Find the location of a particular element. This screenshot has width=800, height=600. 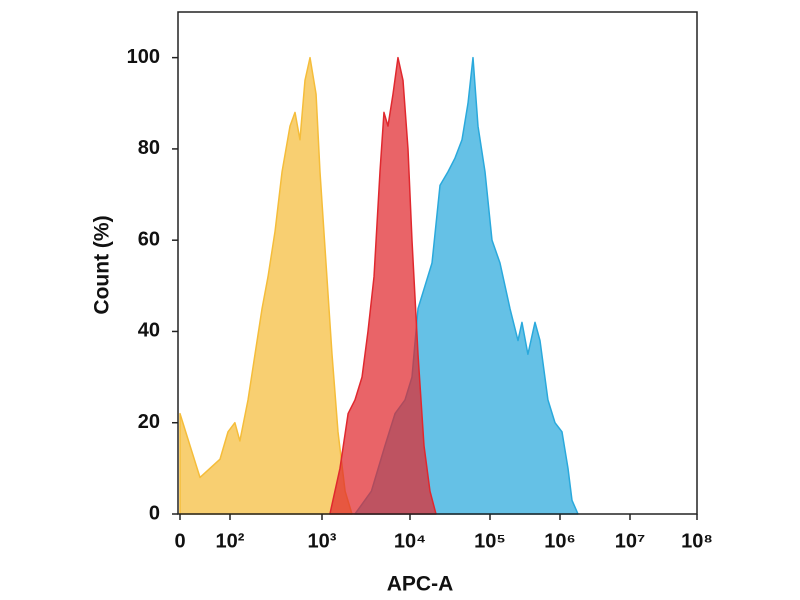

x-tick-label: 10⁷ is located at coordinates (630, 541).